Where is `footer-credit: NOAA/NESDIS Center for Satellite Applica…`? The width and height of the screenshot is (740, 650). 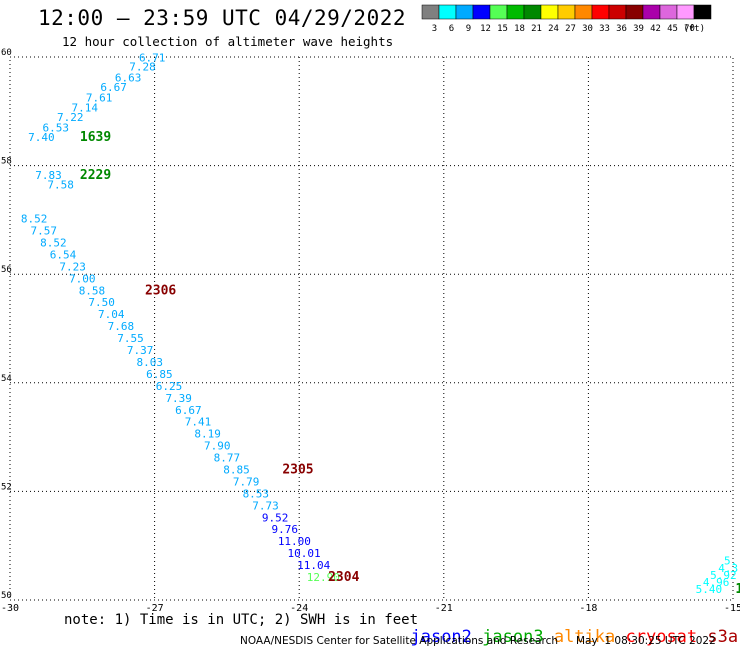 footer-credit: NOAA/NESDIS Center for Satellite Applica… is located at coordinates (399, 641).